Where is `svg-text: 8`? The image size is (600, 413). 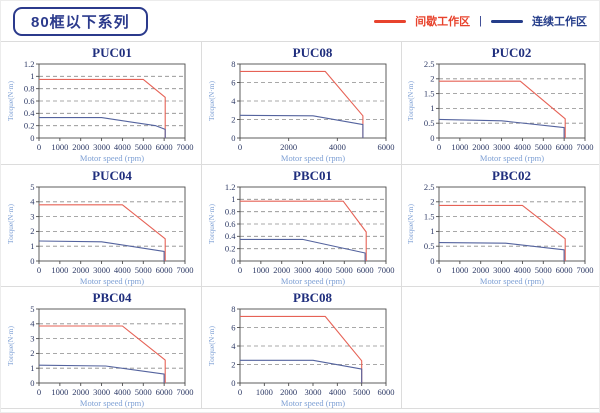
svg-text: 8 is located at coordinates (233, 309).